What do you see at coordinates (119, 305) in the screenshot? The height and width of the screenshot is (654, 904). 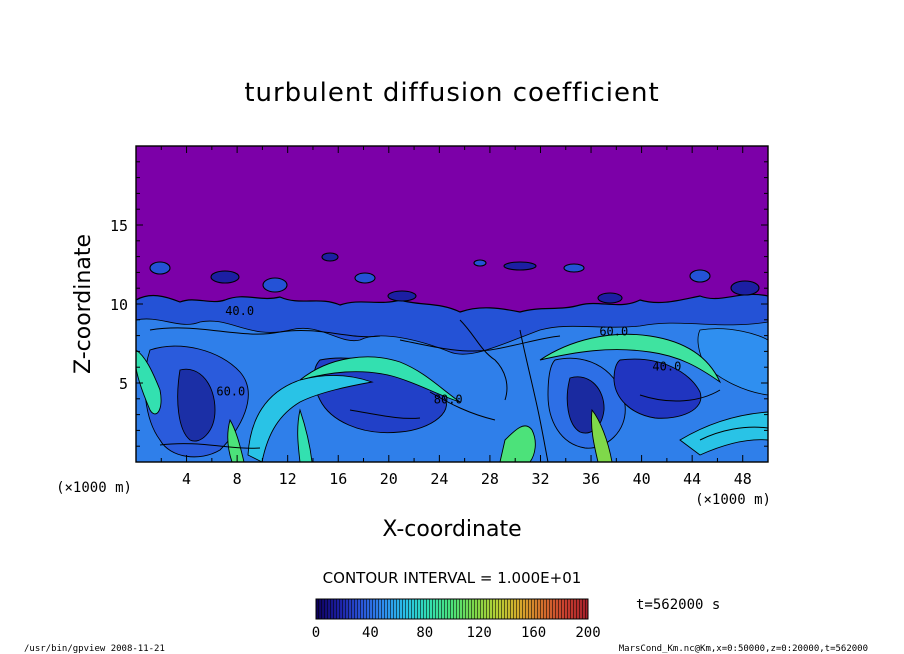 I see `y-tick-label: 10` at bounding box center [119, 305].